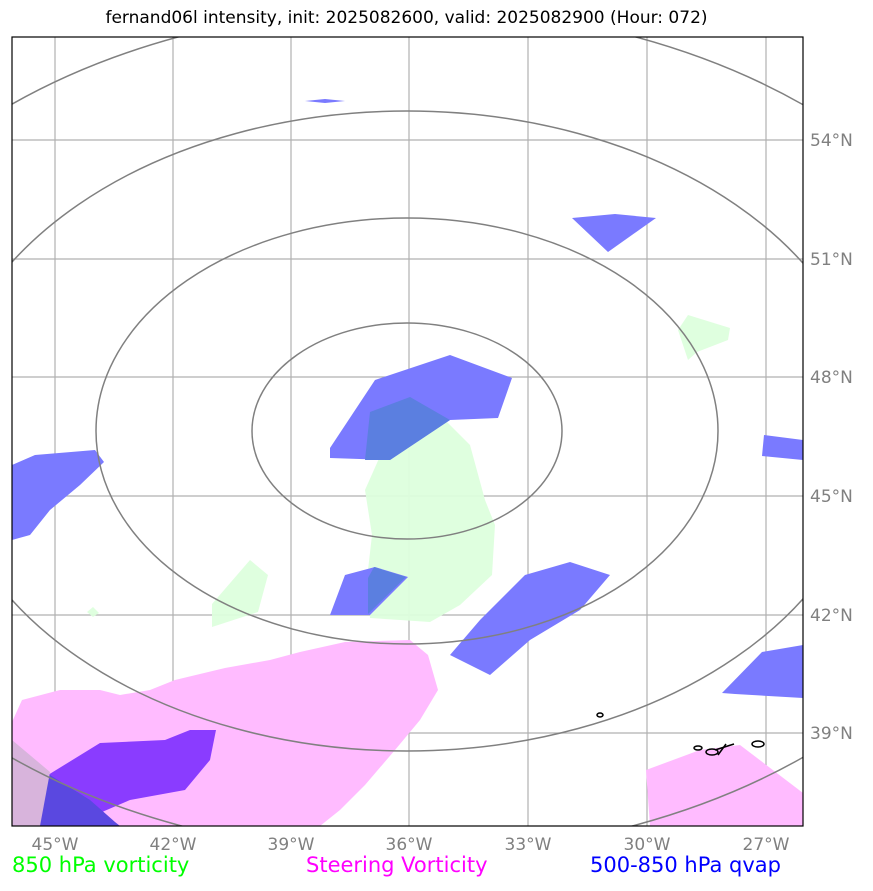  What do you see at coordinates (407, 428) in the screenshot?
I see `overlap-blob-center` at bounding box center [407, 428].